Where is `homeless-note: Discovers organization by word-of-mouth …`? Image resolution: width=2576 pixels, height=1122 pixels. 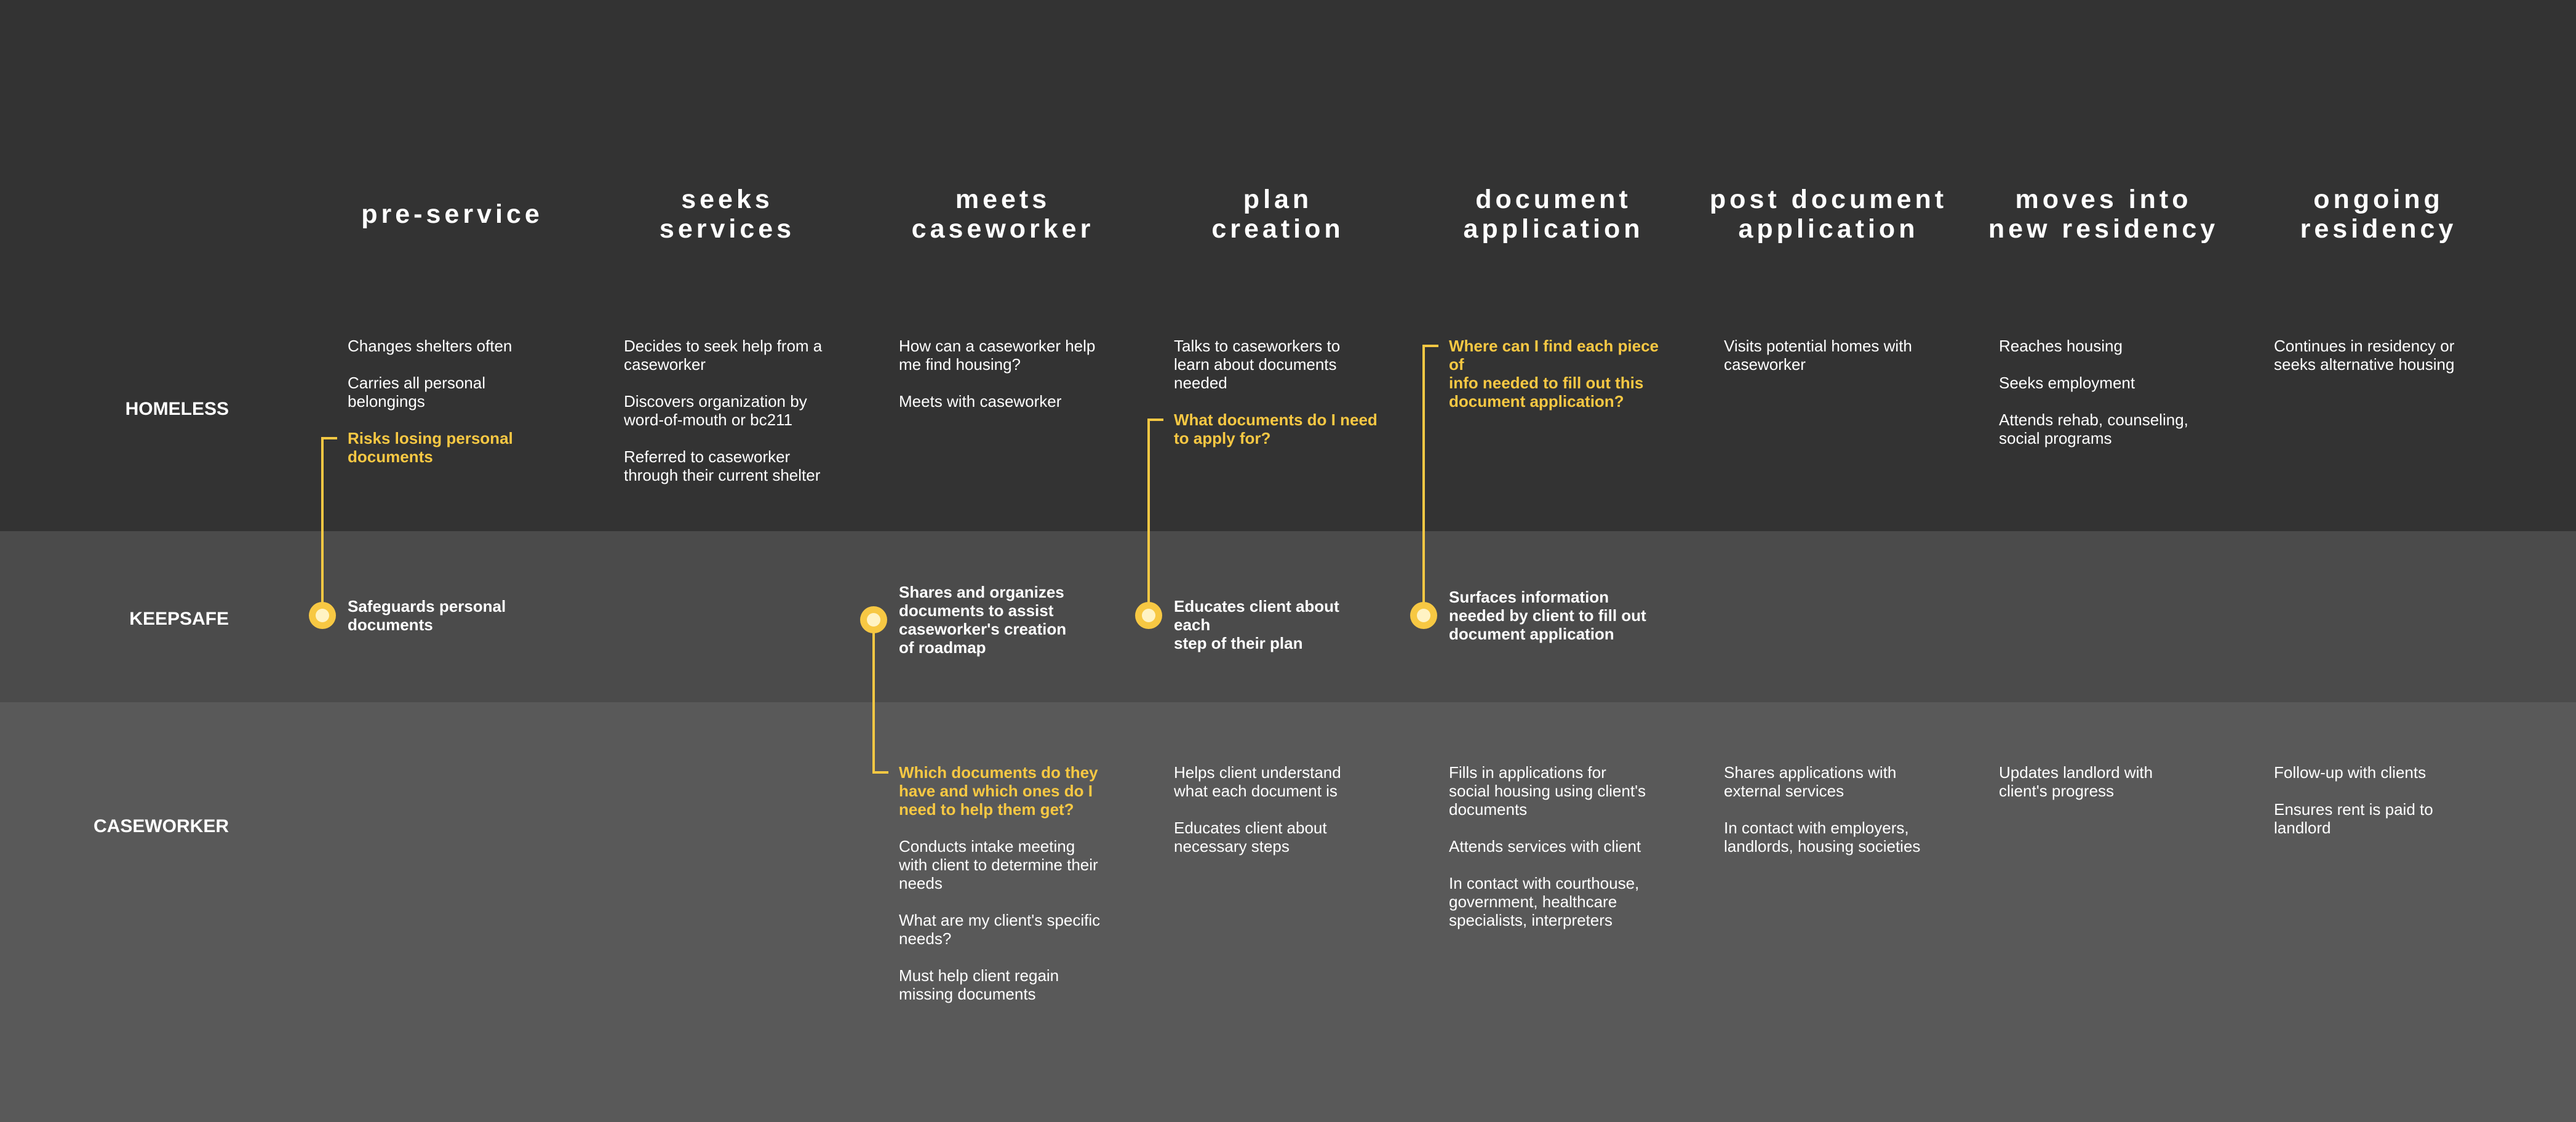 homeless-note: Discovers organization by word-of-mouth … is located at coordinates (716, 410).